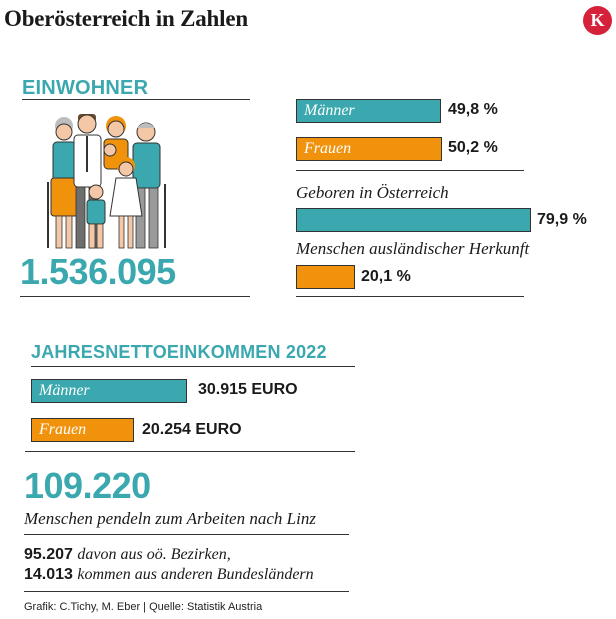  Describe the element at coordinates (473, 147) in the screenshot. I see `population-women-value: 50,2 %` at that location.